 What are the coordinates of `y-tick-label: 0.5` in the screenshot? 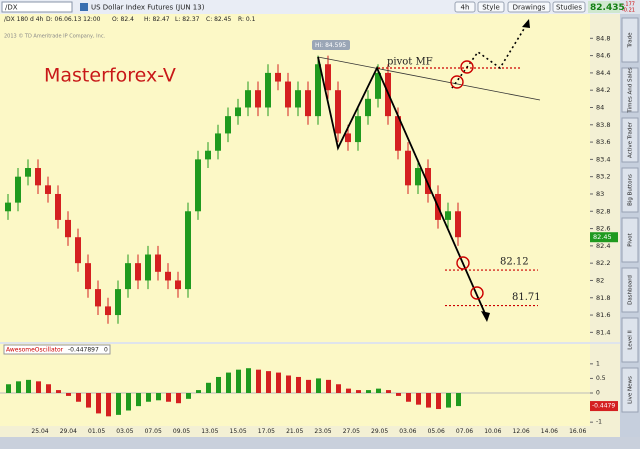 It's located at (601, 378).